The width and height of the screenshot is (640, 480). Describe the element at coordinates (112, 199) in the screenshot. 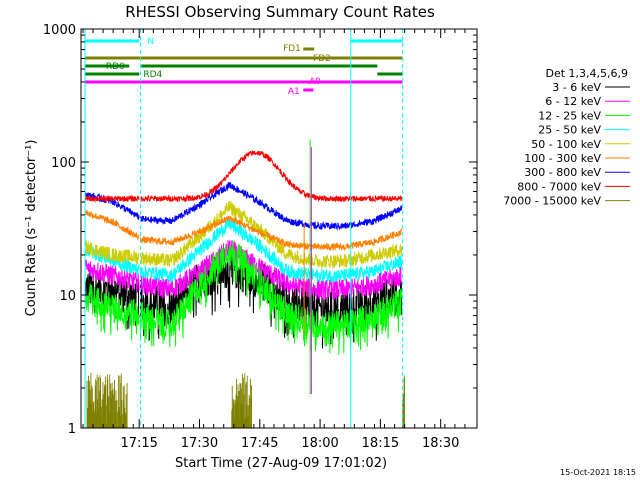

I see `trace-800-7000-kev-seg0` at that location.